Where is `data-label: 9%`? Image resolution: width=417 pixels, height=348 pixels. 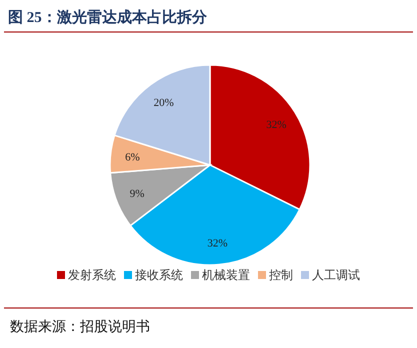
data-label: 9% is located at coordinates (137, 194).